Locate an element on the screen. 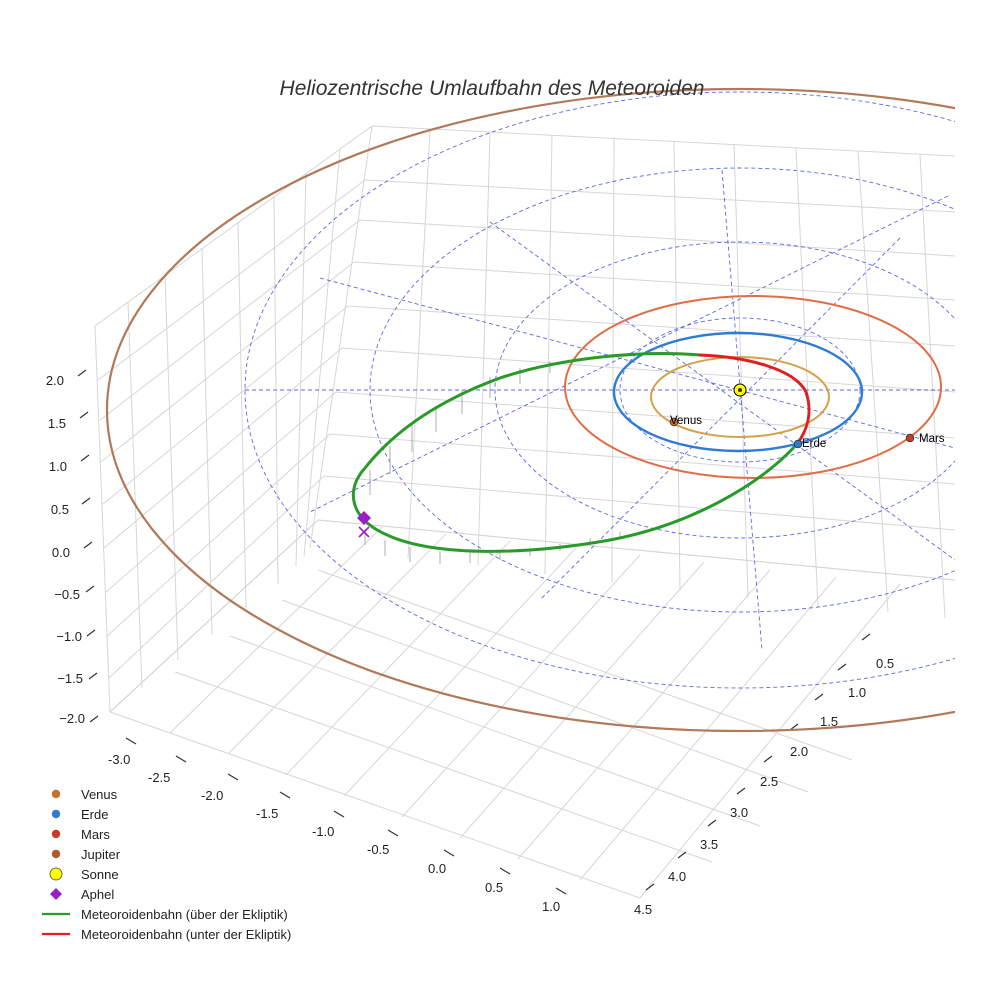  legend-item-meteoroid-below: Meteoroidenbahn (unter der Ekliptik) is located at coordinates (166, 934).